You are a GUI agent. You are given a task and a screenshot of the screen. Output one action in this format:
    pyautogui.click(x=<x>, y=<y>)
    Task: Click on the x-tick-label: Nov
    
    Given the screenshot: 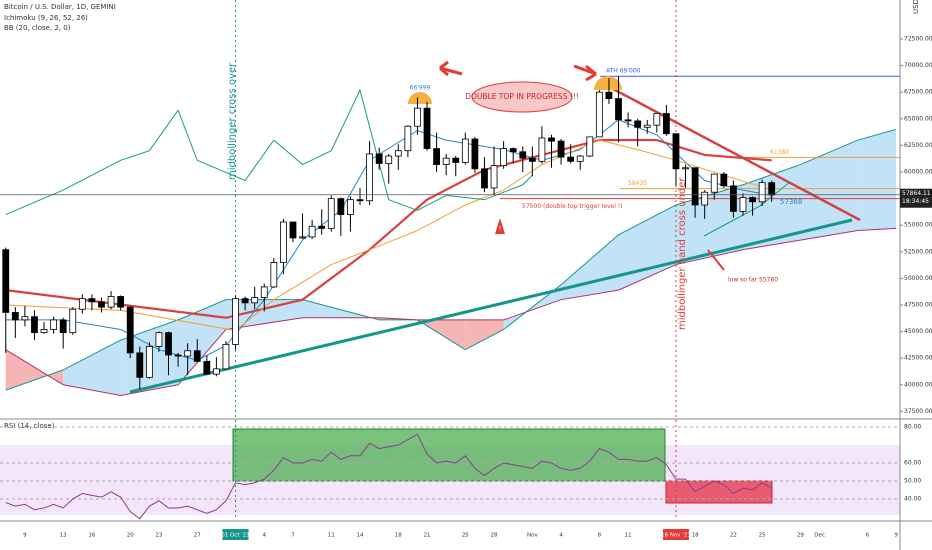 What is the action you would take?
    pyautogui.click(x=532, y=536)
    